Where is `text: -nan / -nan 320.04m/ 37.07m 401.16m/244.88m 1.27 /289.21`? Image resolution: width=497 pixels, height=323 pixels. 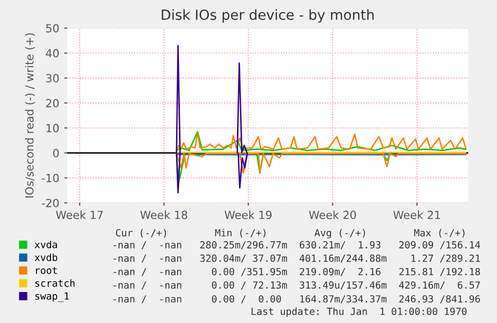 text: -nan / -nan 320.04m/ 37.07m 401.16m/244.88m 1.27 /289.21 is located at coordinates (297, 258).